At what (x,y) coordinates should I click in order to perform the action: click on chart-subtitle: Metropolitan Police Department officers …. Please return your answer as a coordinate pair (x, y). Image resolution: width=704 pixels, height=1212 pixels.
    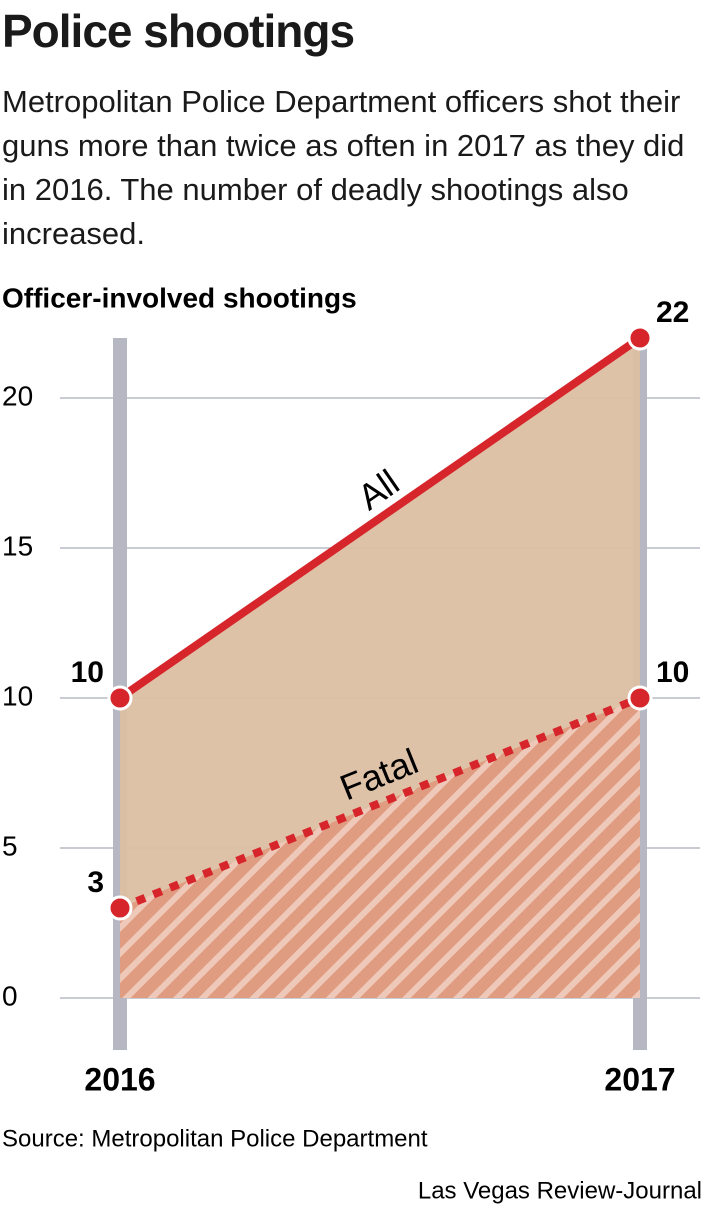
    Looking at the image, I should click on (343, 167).